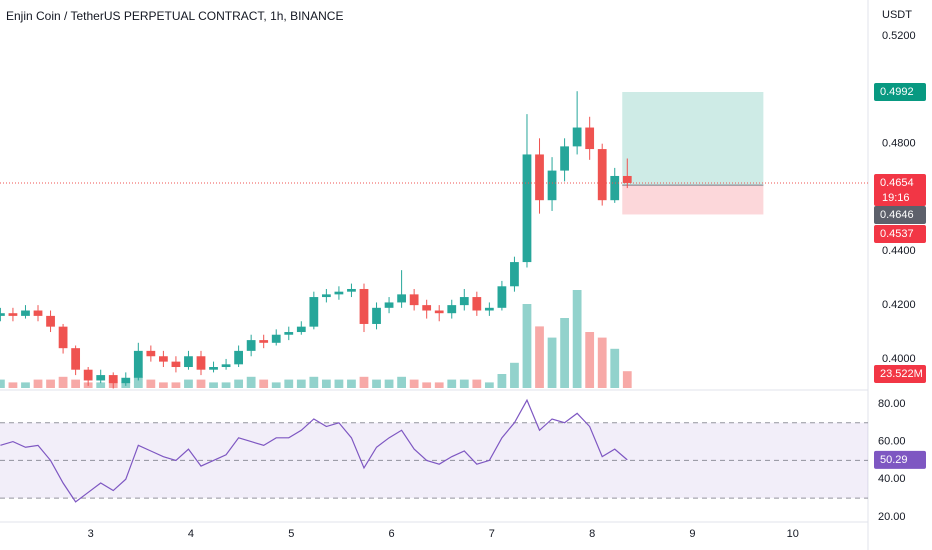 The width and height of the screenshot is (932, 550). I want to click on volume-label-bg, so click(900, 374).